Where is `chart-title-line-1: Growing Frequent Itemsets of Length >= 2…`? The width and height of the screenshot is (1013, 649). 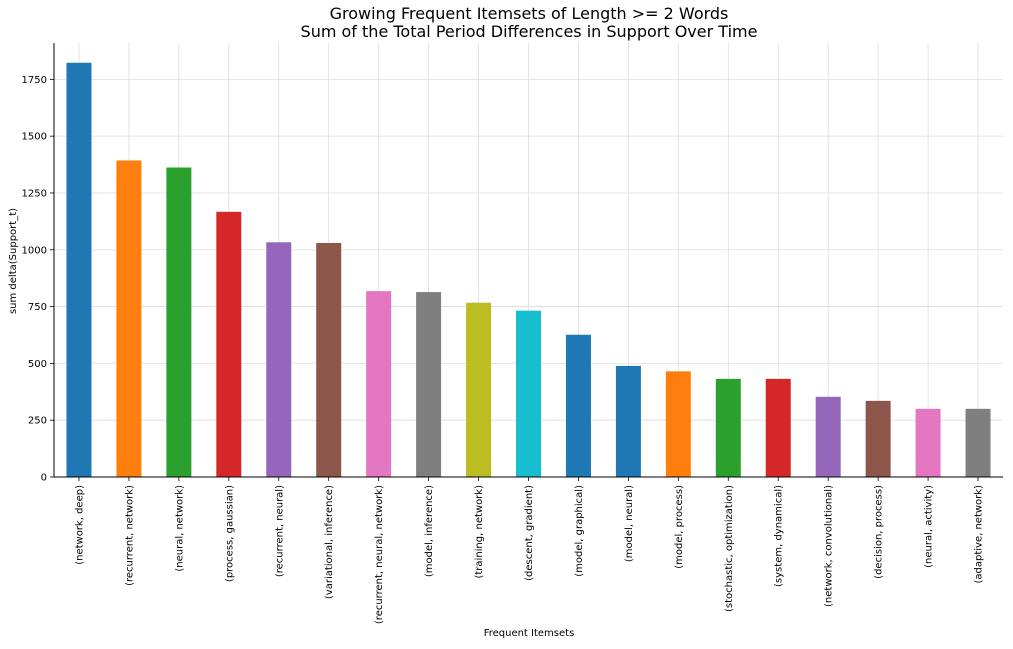
chart-title-line-1: Growing Frequent Itemsets of Length >= 2… is located at coordinates (529, 13).